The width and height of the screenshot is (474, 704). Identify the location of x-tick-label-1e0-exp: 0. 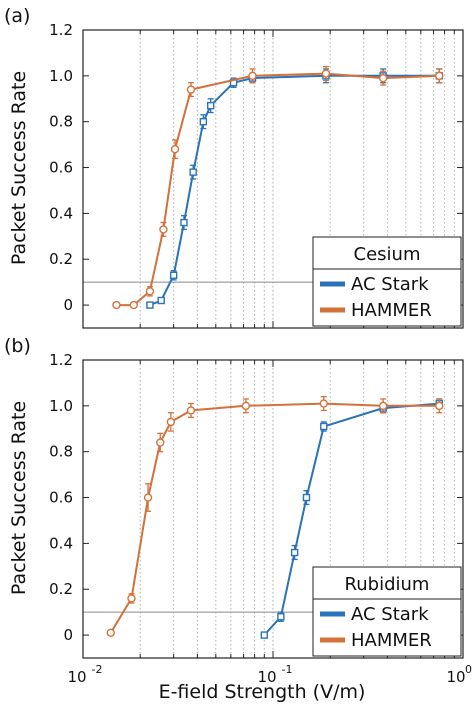
(468, 669).